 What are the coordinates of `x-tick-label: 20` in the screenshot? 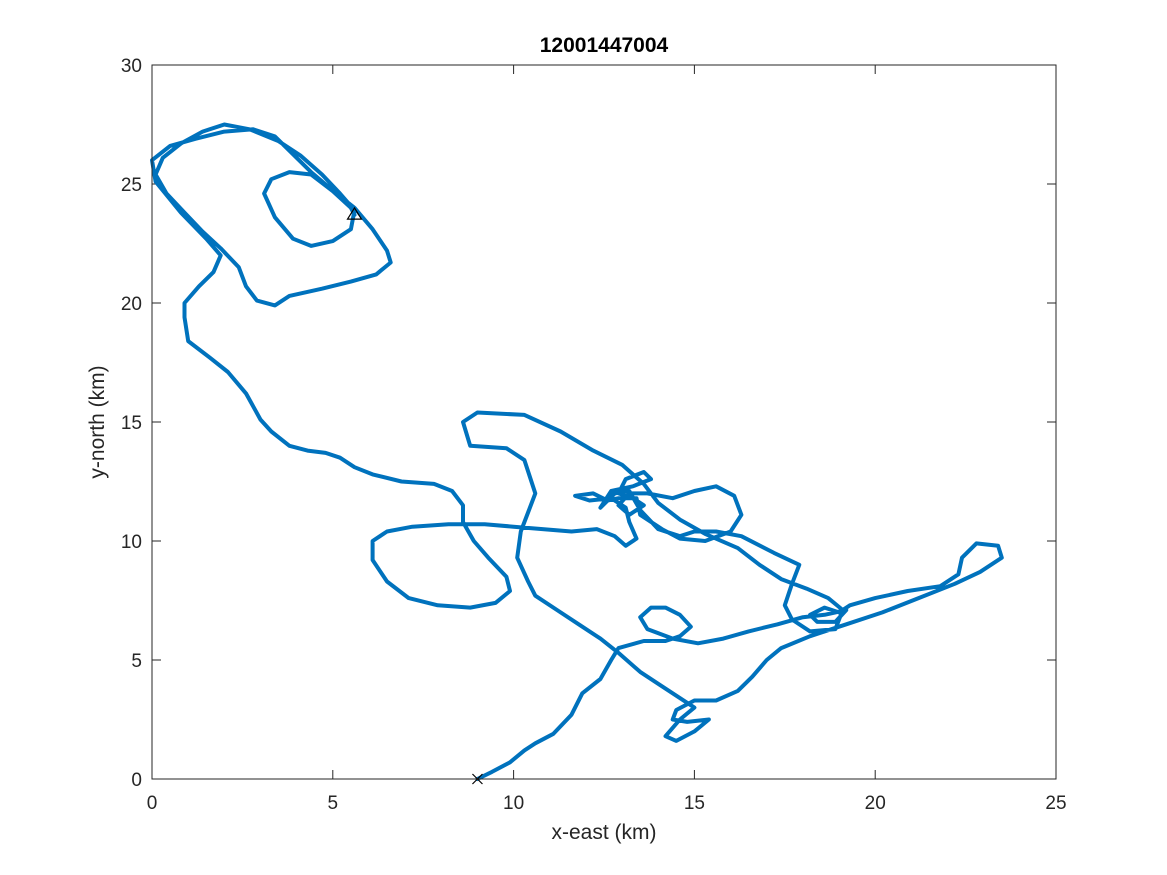 It's located at (875, 803).